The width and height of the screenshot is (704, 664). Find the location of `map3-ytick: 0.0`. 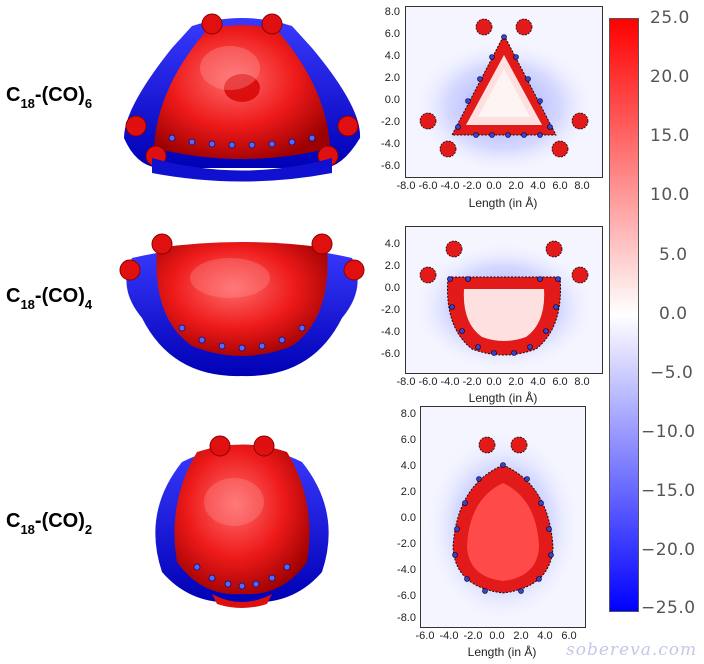

map3-ytick: 0.0 is located at coordinates (408, 518).